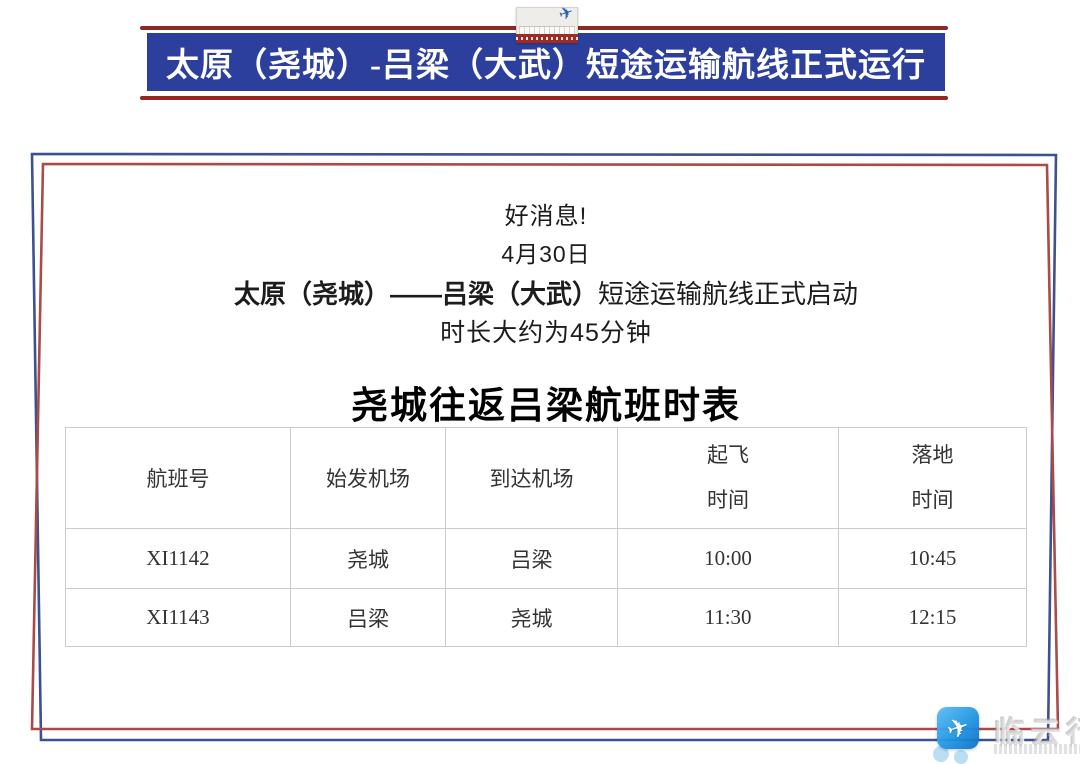  Describe the element at coordinates (932, 500) in the screenshot. I see `header-landing-line2: 时间` at that location.